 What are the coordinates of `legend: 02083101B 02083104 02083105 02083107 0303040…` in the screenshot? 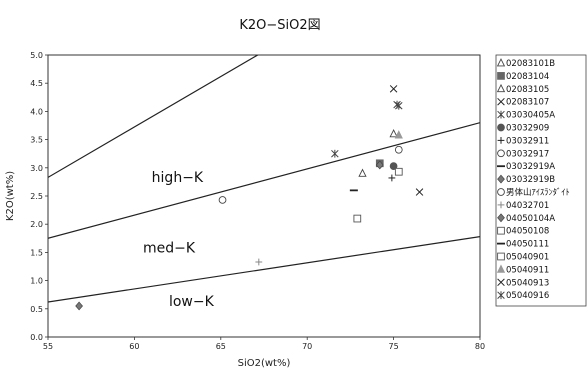 It's located at (533, 179).